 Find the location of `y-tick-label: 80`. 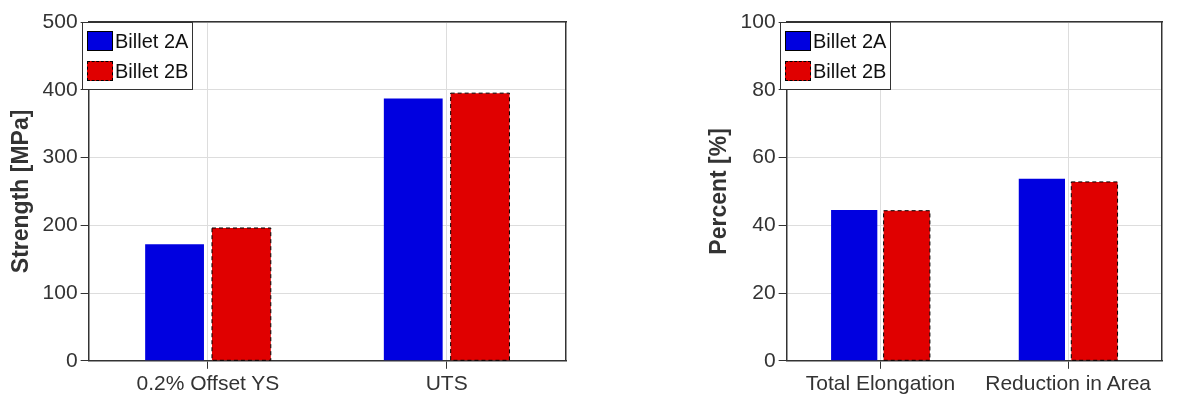

y-tick-label: 80 is located at coordinates (764, 88).